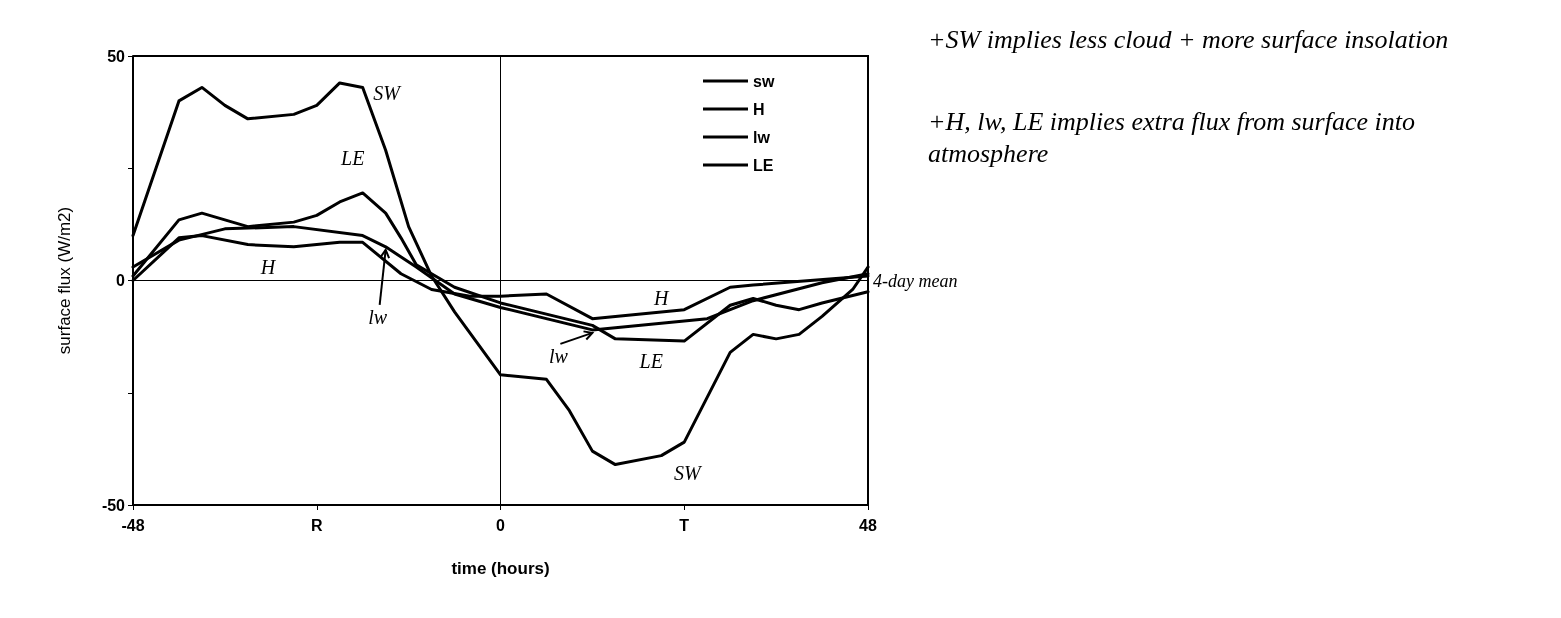  Describe the element at coordinates (500, 568) in the screenshot. I see `x-axis-title: time (hours)` at that location.